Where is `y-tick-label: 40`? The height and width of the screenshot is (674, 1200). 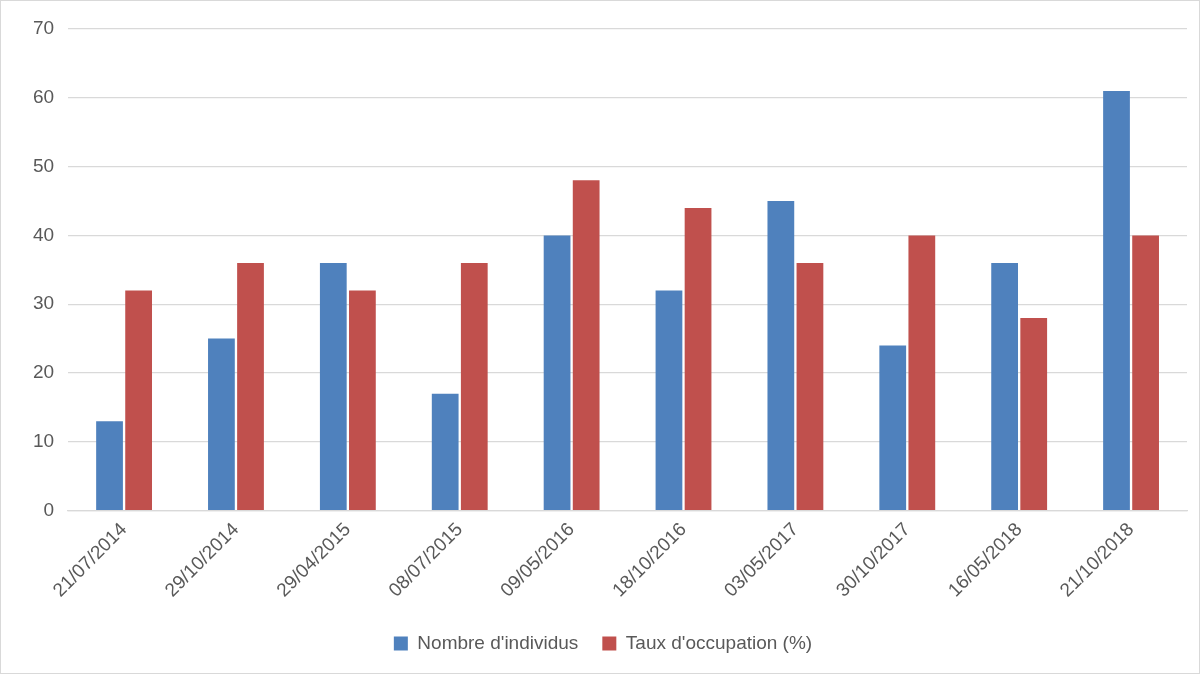
y-tick-label: 40 is located at coordinates (43, 234).